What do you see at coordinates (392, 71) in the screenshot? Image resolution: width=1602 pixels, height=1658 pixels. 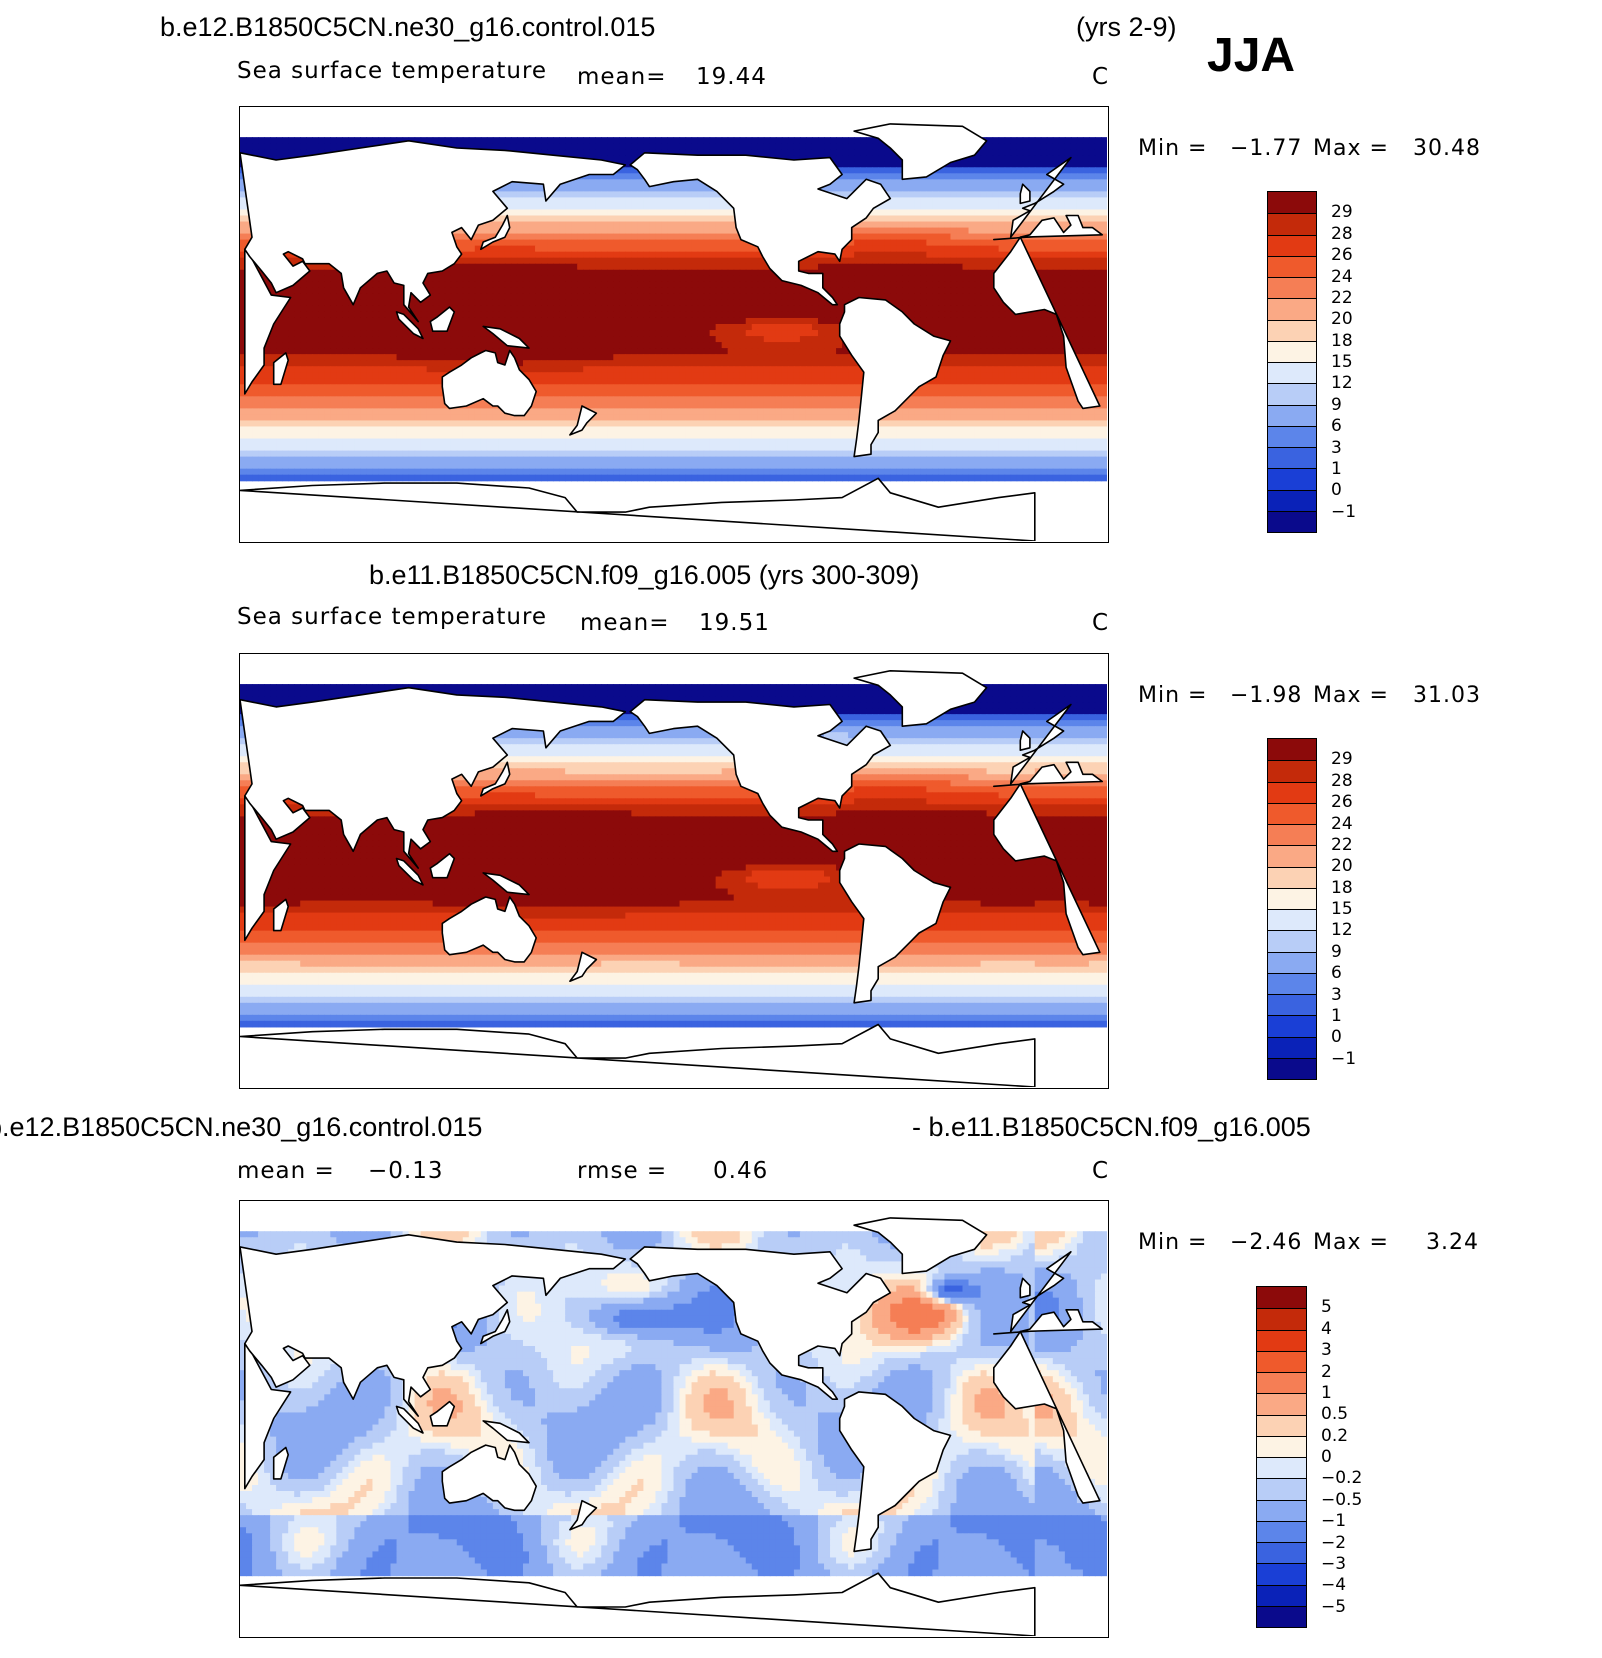 I see `panel1-variable: Sea surface temperature` at bounding box center [392, 71].